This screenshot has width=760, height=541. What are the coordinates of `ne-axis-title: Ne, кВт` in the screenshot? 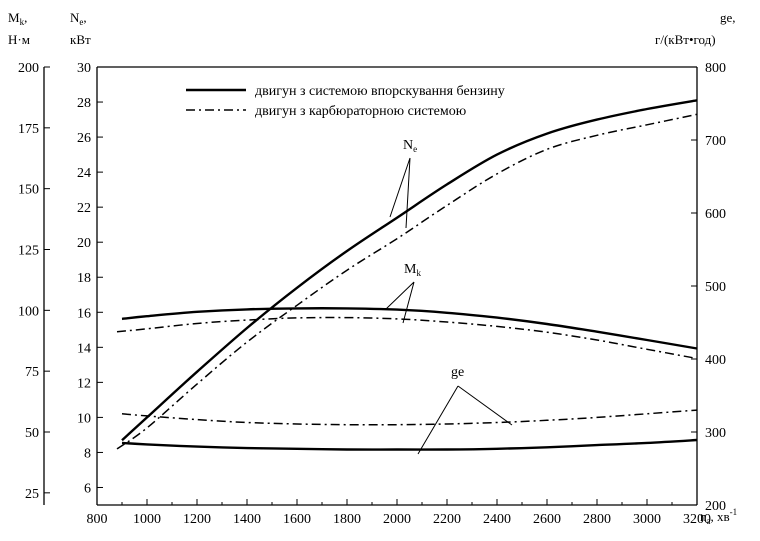 It's located at (80, 28).